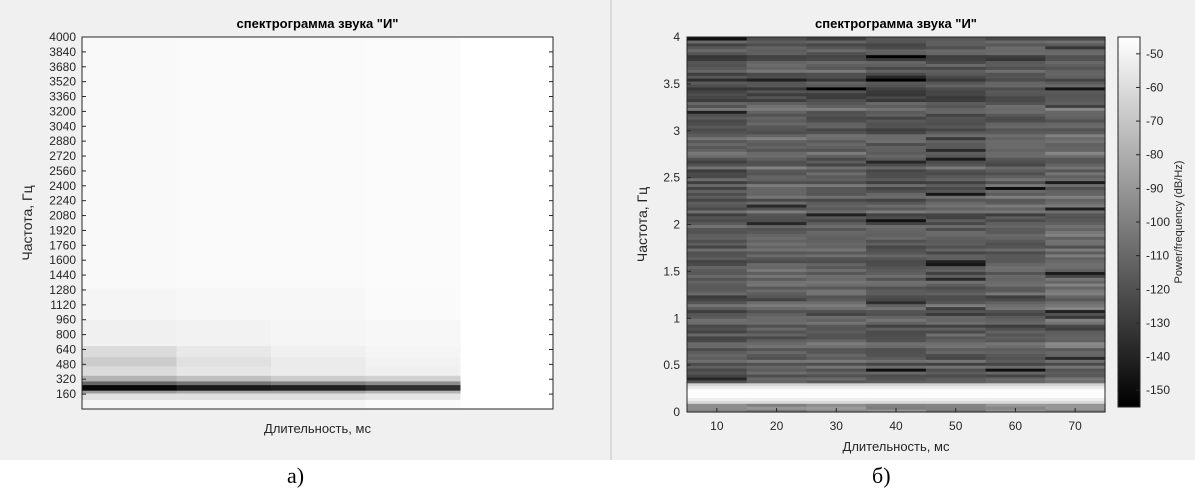 The width and height of the screenshot is (1195, 492). What do you see at coordinates (896, 23) in the screenshot?
I see `chart-title: спектрограмма звука "И"` at bounding box center [896, 23].